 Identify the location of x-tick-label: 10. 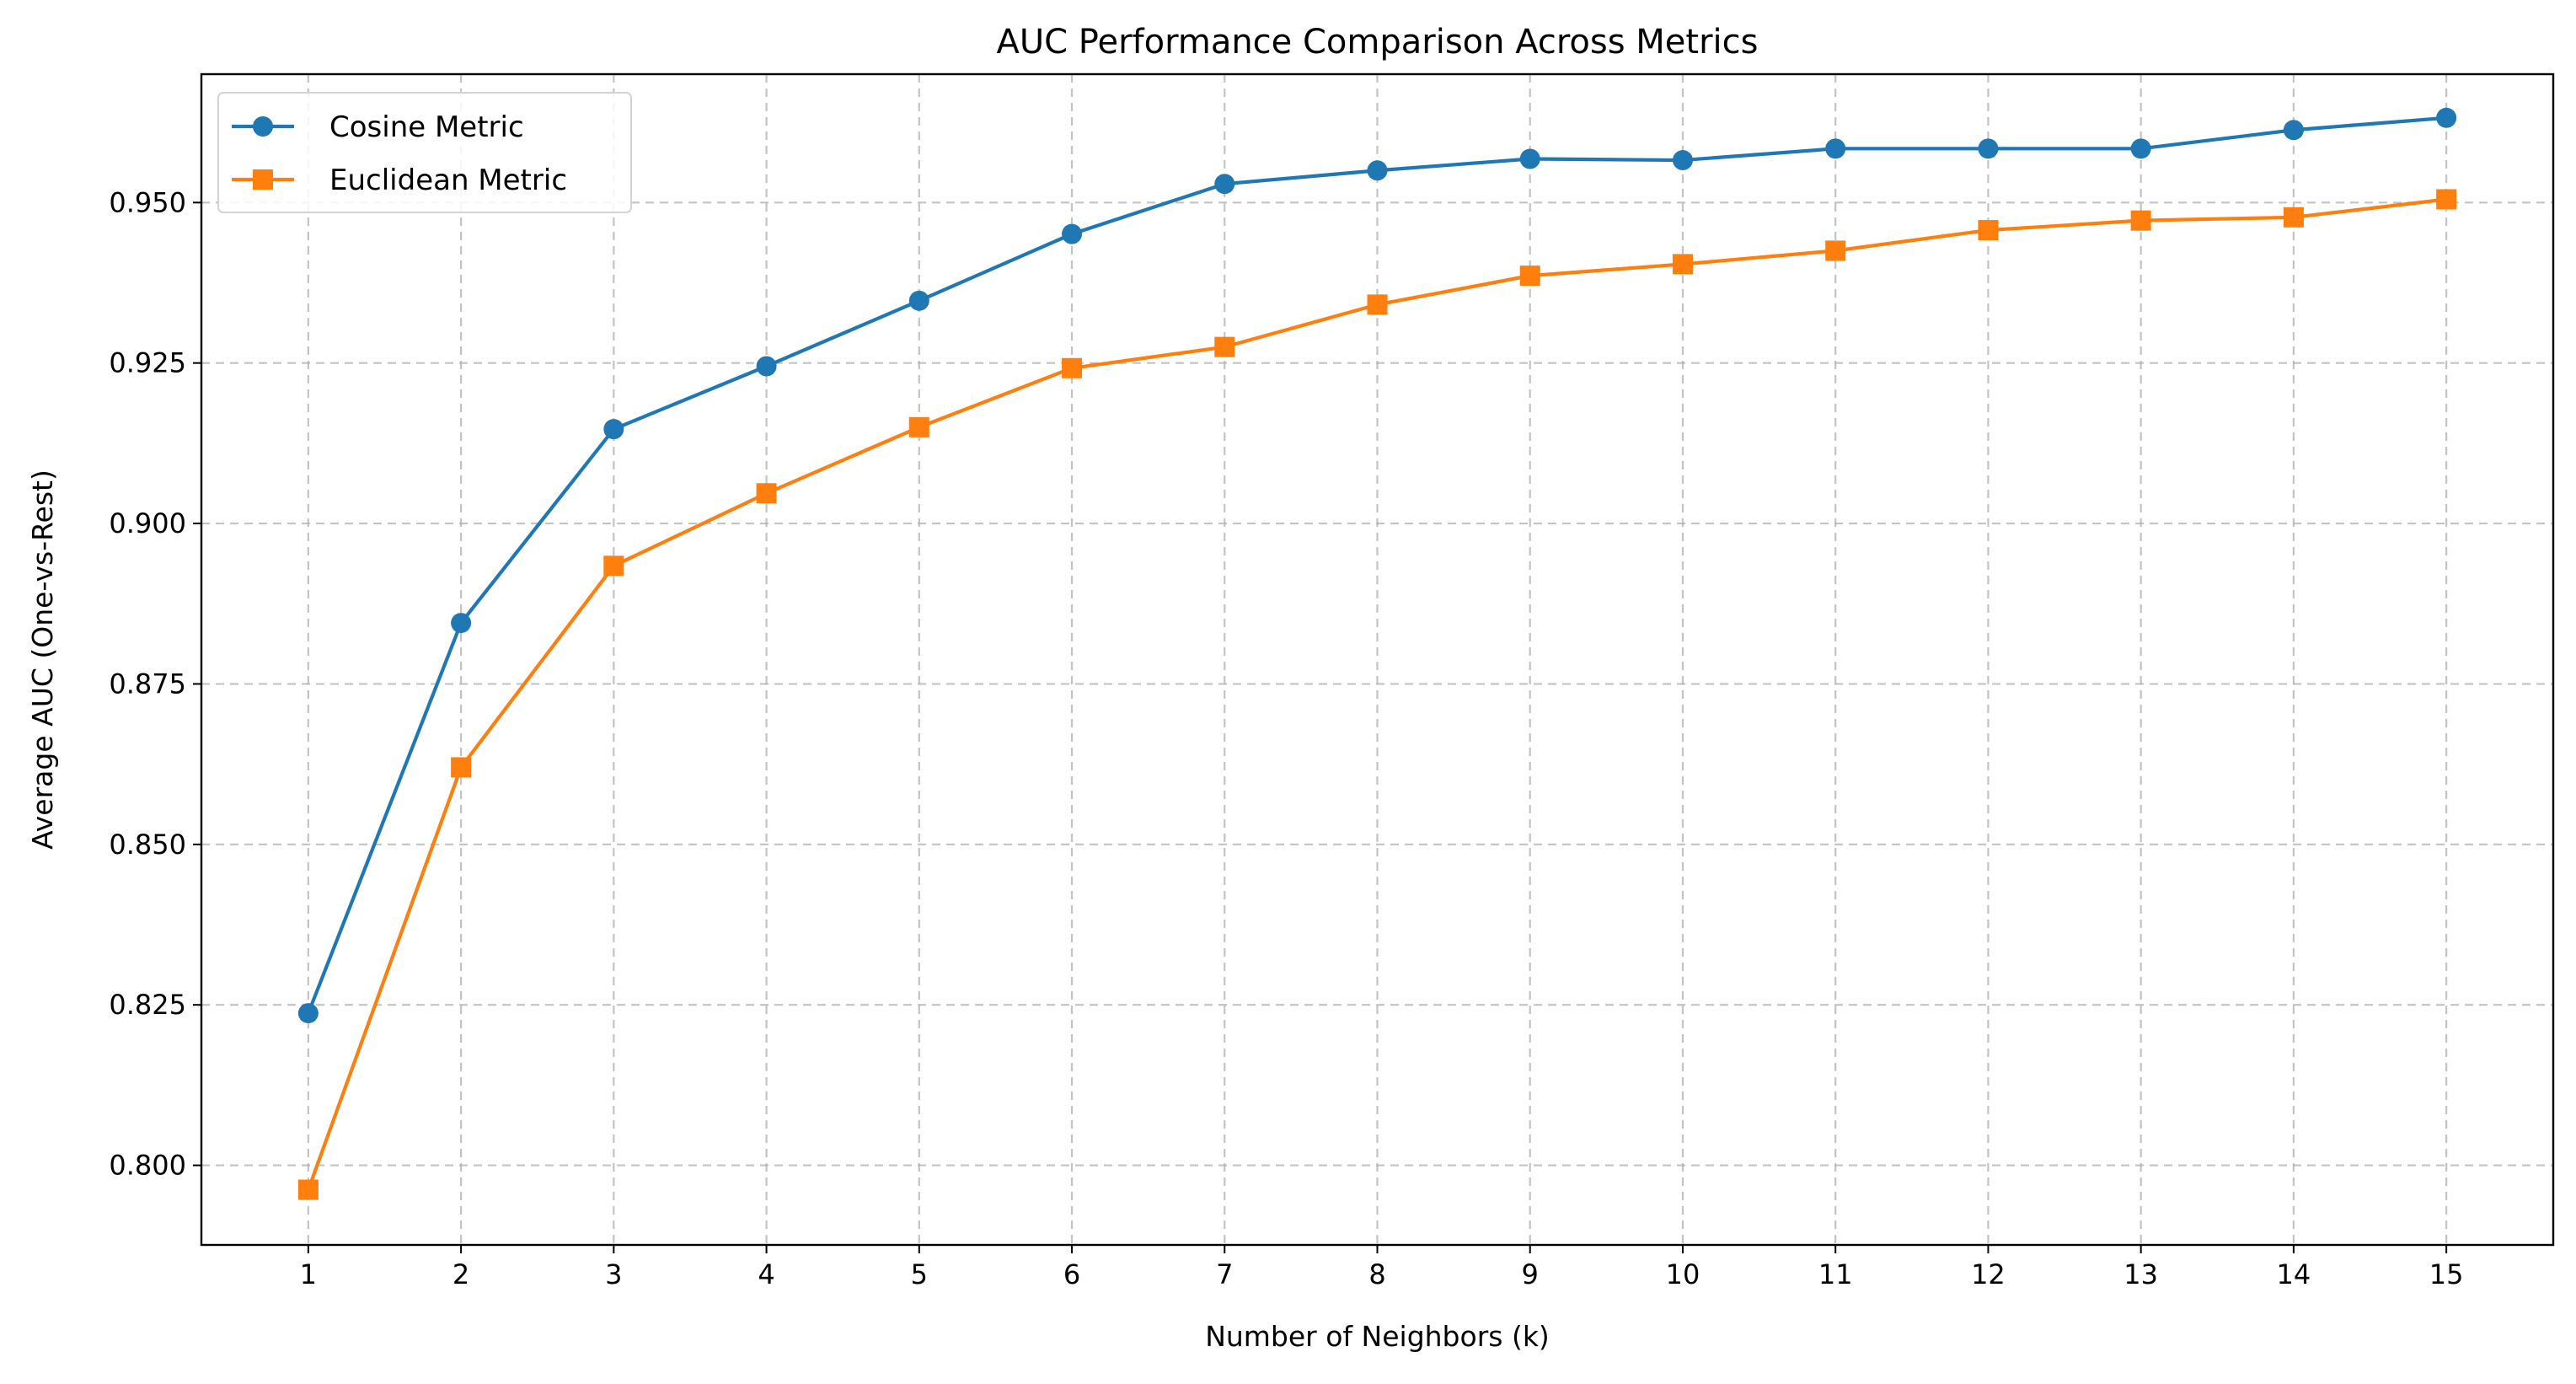
(1683, 1274).